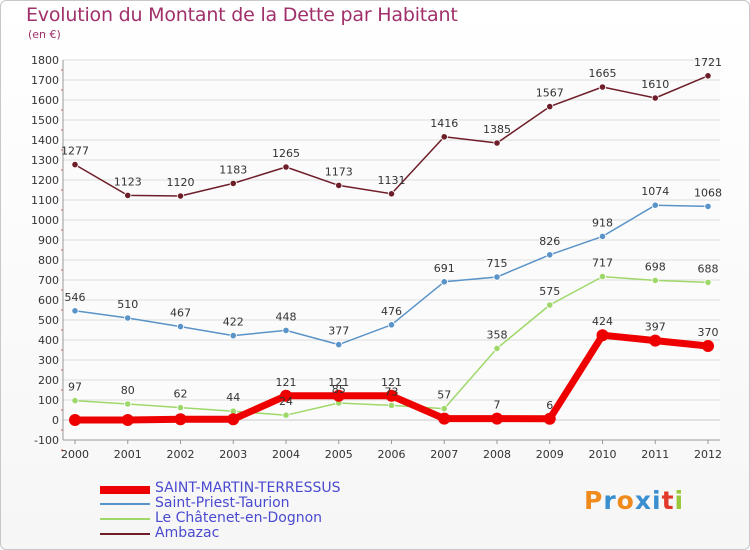 The width and height of the screenshot is (750, 550). Describe the element at coordinates (187, 533) in the screenshot. I see `legend-label: Ambazac` at that location.